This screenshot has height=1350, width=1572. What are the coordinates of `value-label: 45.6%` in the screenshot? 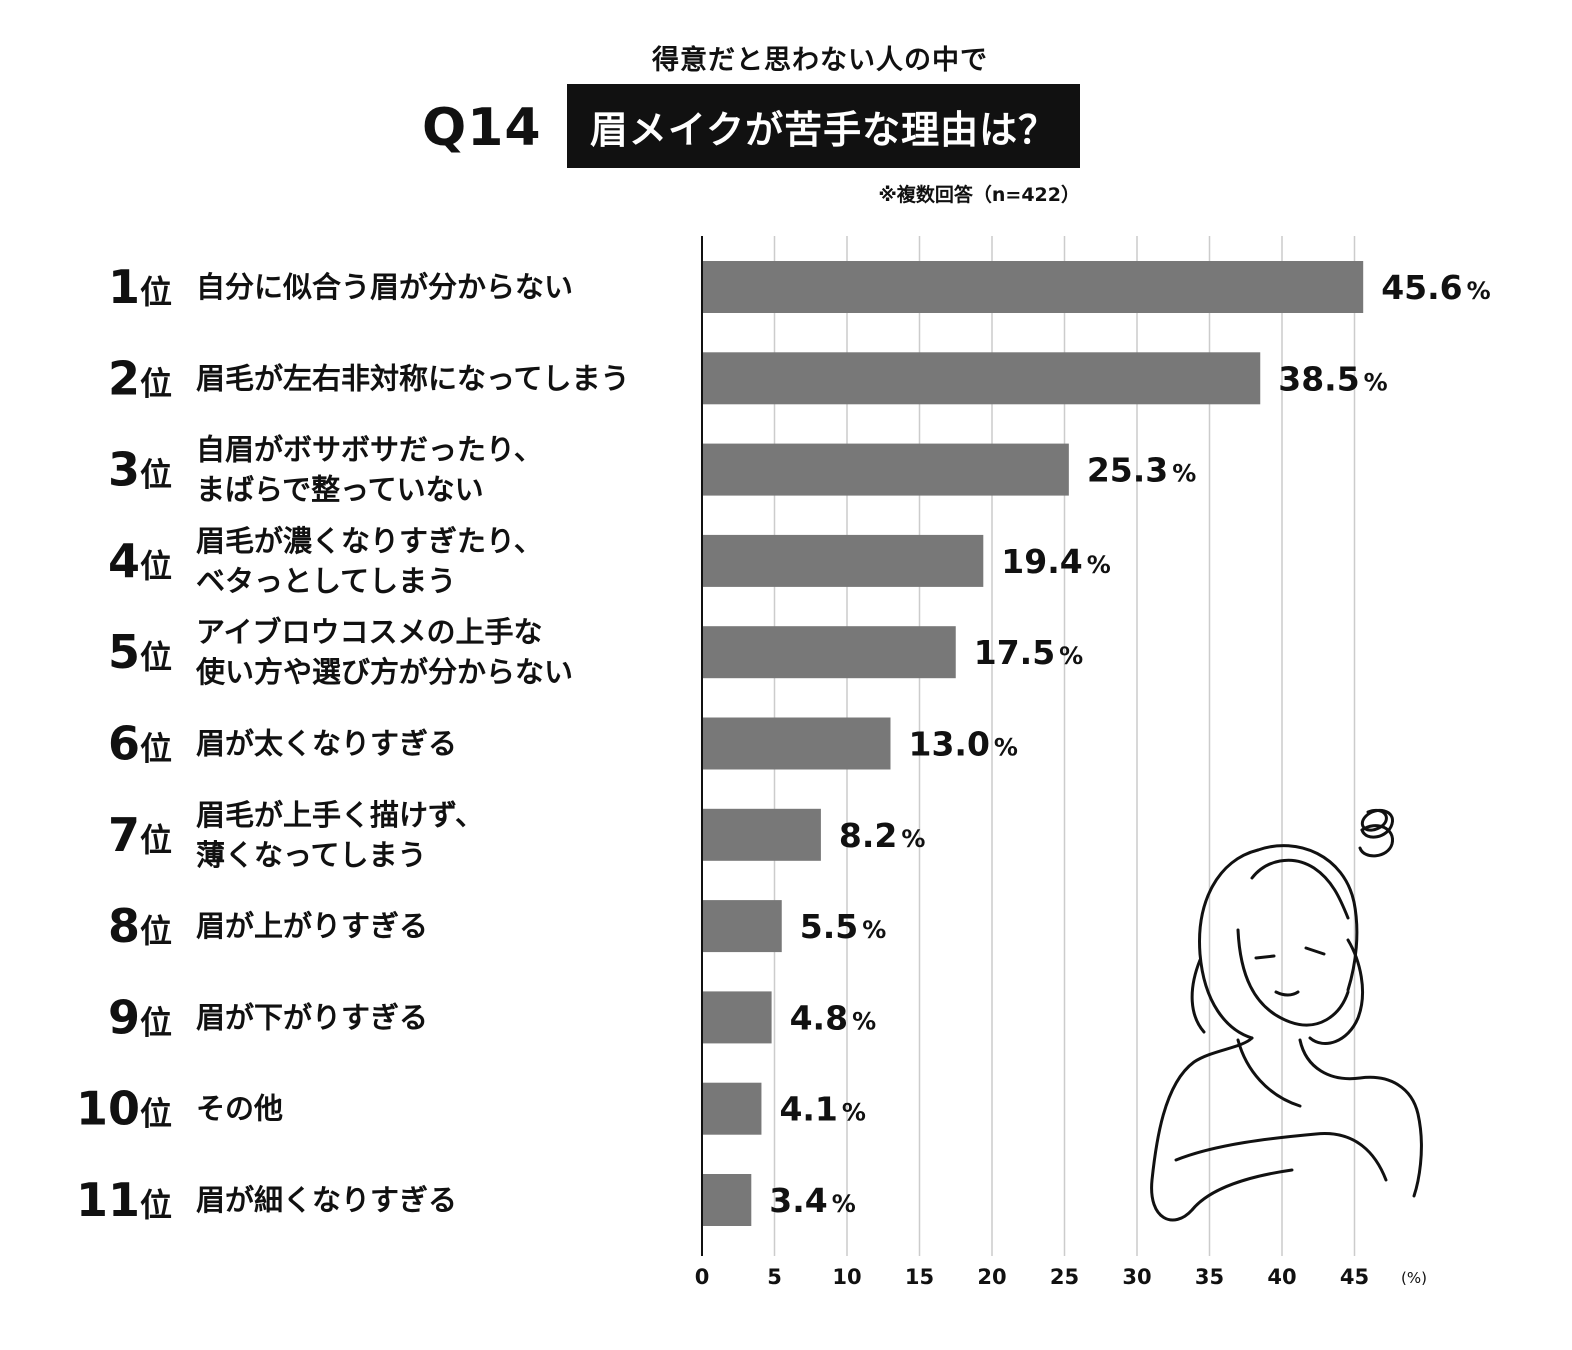 It's located at (1435, 287).